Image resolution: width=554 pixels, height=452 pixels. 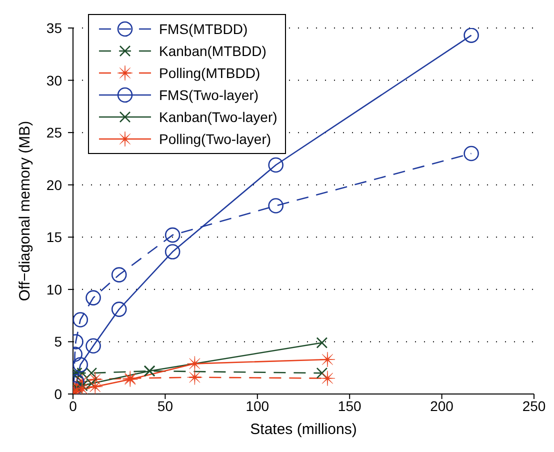 What do you see at coordinates (209, 95) in the screenshot?
I see `legend-label: FMS(Two-layer)` at bounding box center [209, 95].